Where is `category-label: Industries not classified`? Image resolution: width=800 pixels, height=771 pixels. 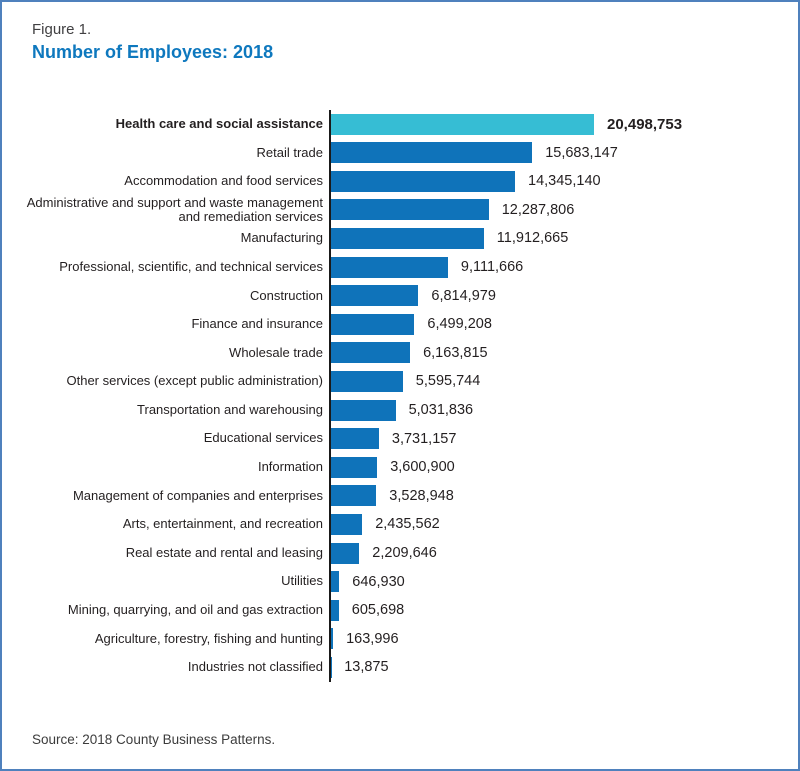 category-label: Industries not classified is located at coordinates (255, 667).